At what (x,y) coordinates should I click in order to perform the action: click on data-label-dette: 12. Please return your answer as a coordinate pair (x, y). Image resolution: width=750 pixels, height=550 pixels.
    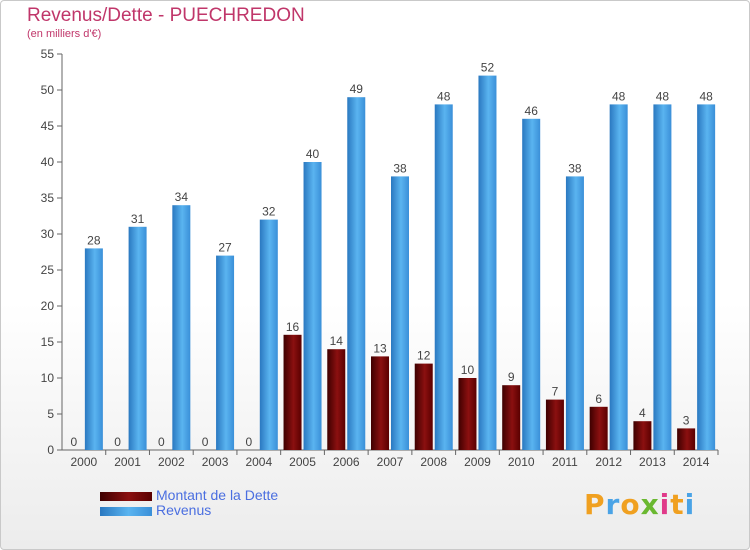
    Looking at the image, I should click on (424, 356).